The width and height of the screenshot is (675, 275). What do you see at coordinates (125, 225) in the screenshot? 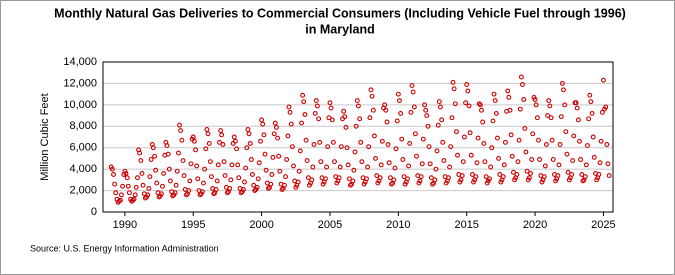
I see `x-tick-label: 1990` at bounding box center [125, 225].